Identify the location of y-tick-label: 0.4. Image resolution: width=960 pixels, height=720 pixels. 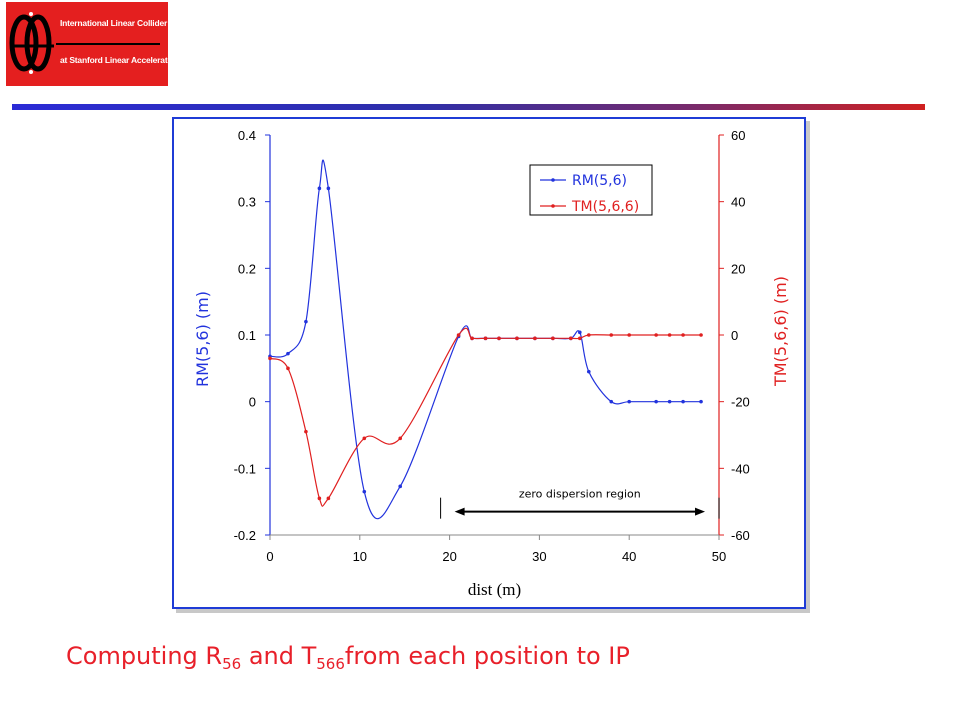
(247, 135).